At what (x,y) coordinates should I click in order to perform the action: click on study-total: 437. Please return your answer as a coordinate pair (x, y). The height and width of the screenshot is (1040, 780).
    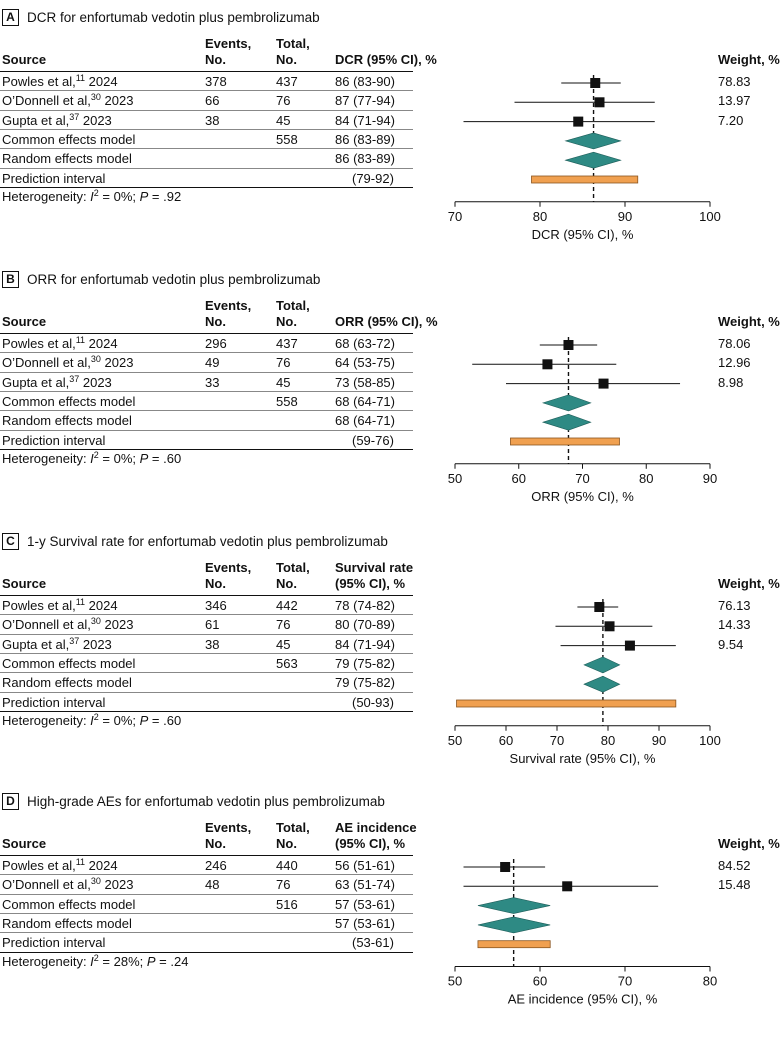
    Looking at the image, I should click on (287, 81).